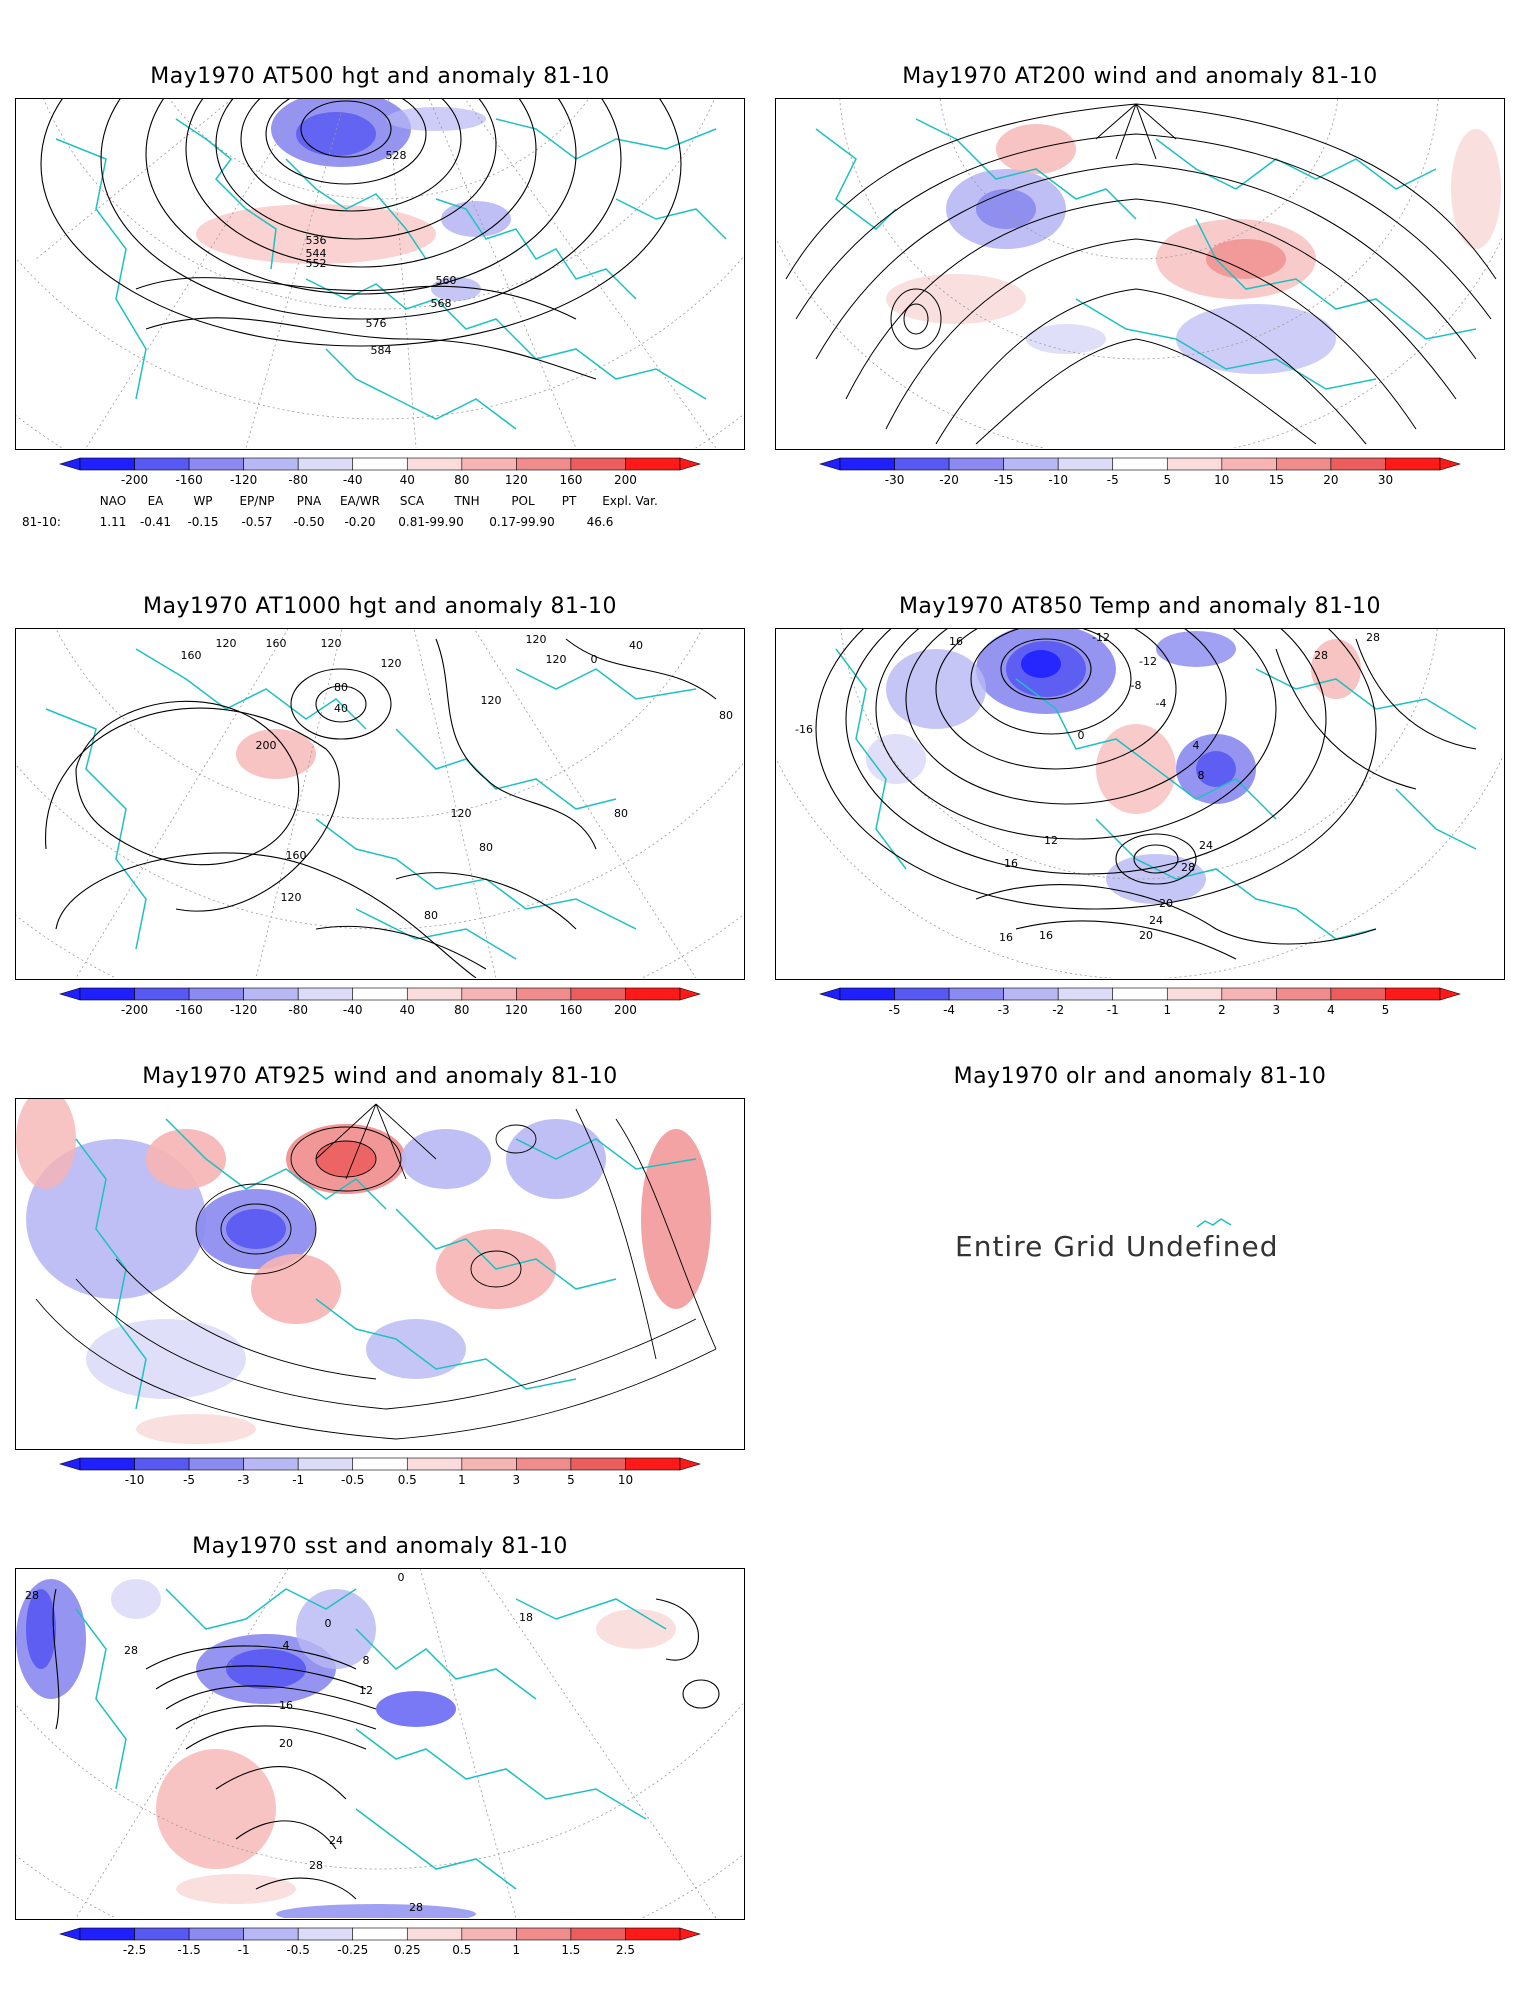 This screenshot has height=2000, width=1520. What do you see at coordinates (243, 480) in the screenshot?
I see `colorbar-tick-label: -120` at bounding box center [243, 480].